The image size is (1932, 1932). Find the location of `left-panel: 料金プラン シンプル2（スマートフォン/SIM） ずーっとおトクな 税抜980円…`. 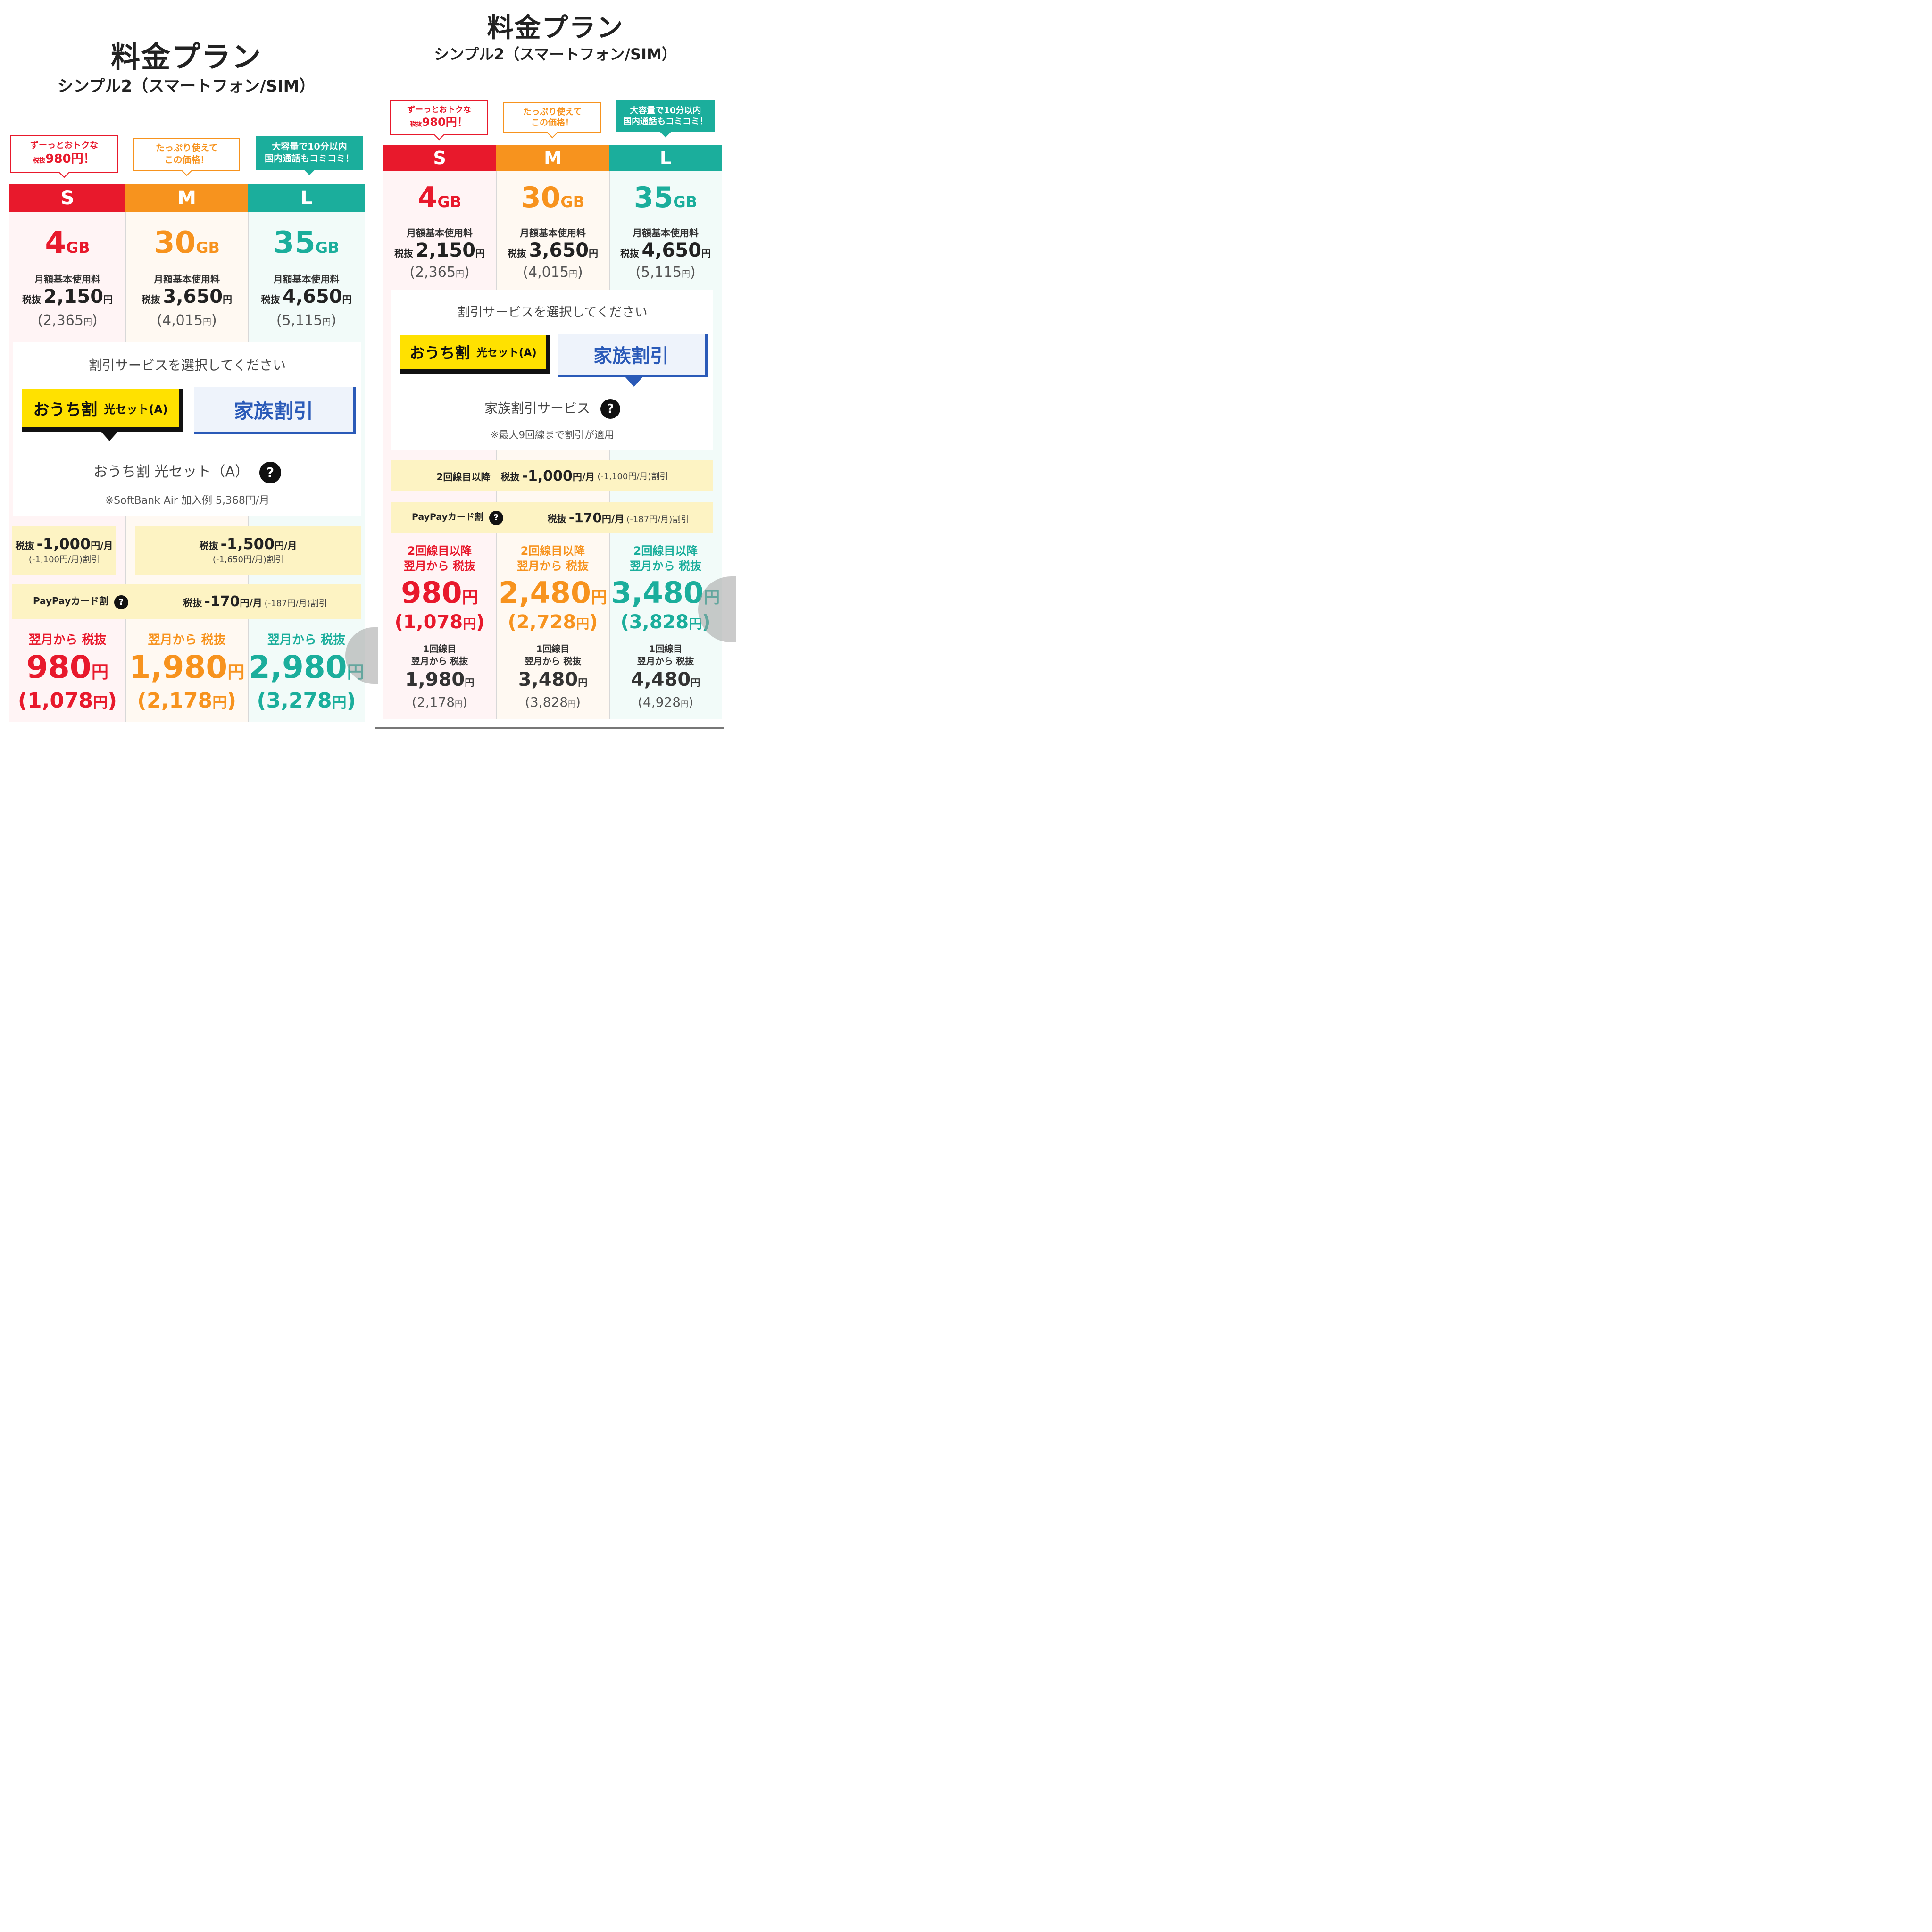

left-panel: 料金プラン シンプル2（スマートフォン/SIM） ずーっとおトクな 税抜980円… is located at coordinates (189, 368).